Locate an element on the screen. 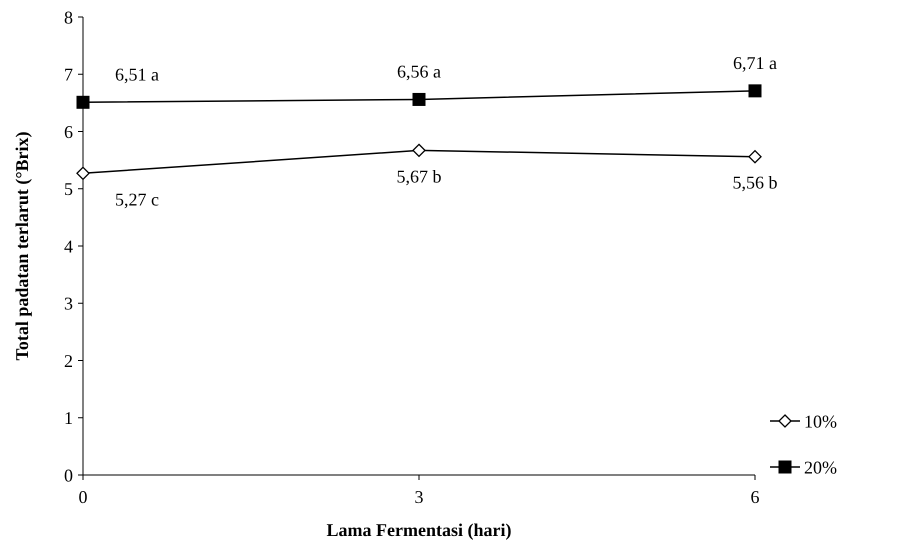  data-label: 5,56 b is located at coordinates (755, 182).